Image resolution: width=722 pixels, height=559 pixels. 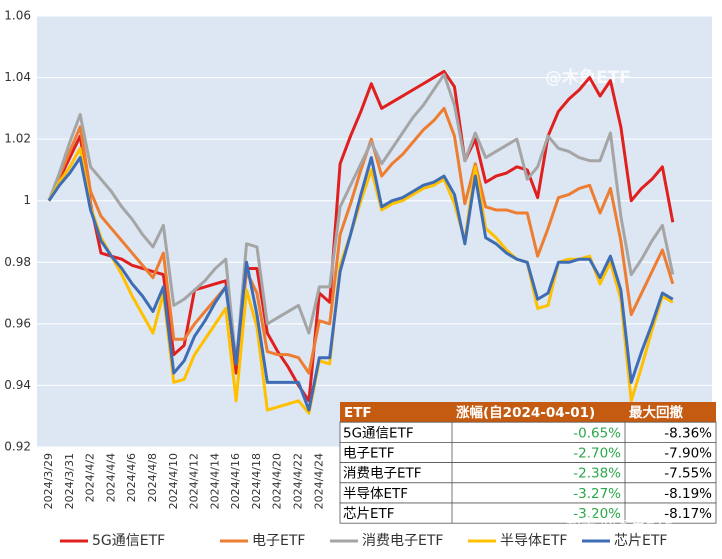 I want to click on table-header-bg, so click(x=528, y=412).